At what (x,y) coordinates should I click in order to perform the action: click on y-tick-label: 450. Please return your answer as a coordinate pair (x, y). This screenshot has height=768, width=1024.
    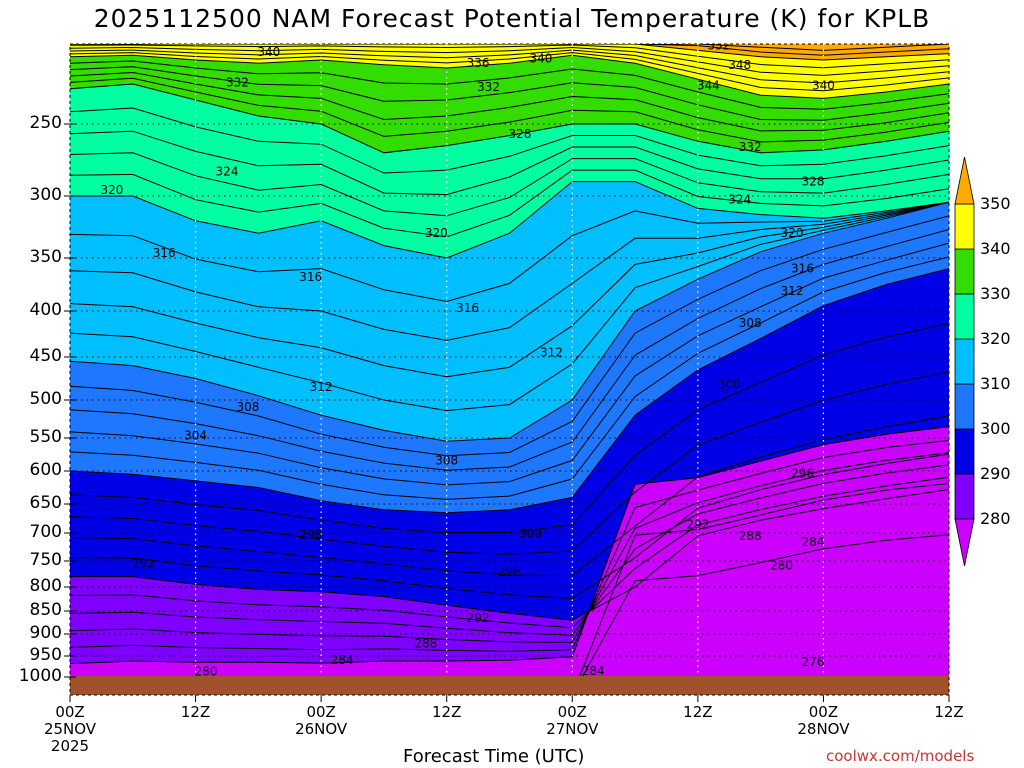
    Looking at the image, I should click on (45, 356).